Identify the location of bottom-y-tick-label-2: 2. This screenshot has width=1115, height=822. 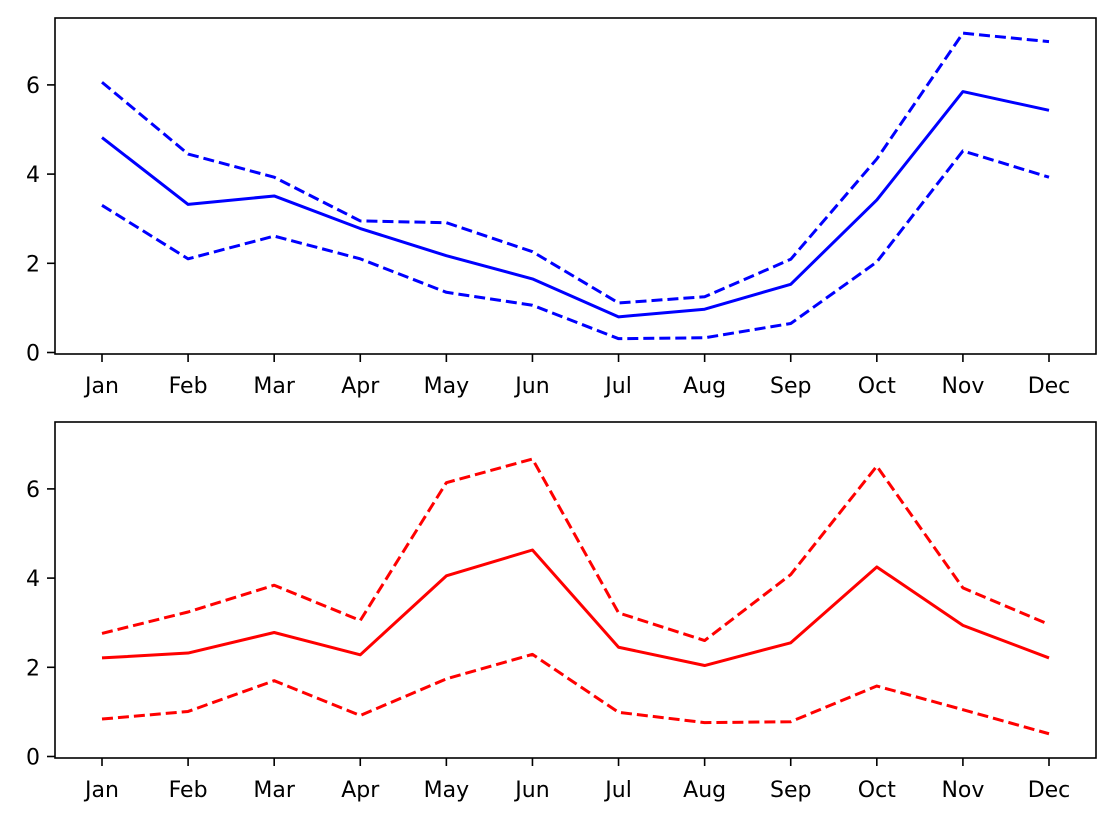
(33, 668).